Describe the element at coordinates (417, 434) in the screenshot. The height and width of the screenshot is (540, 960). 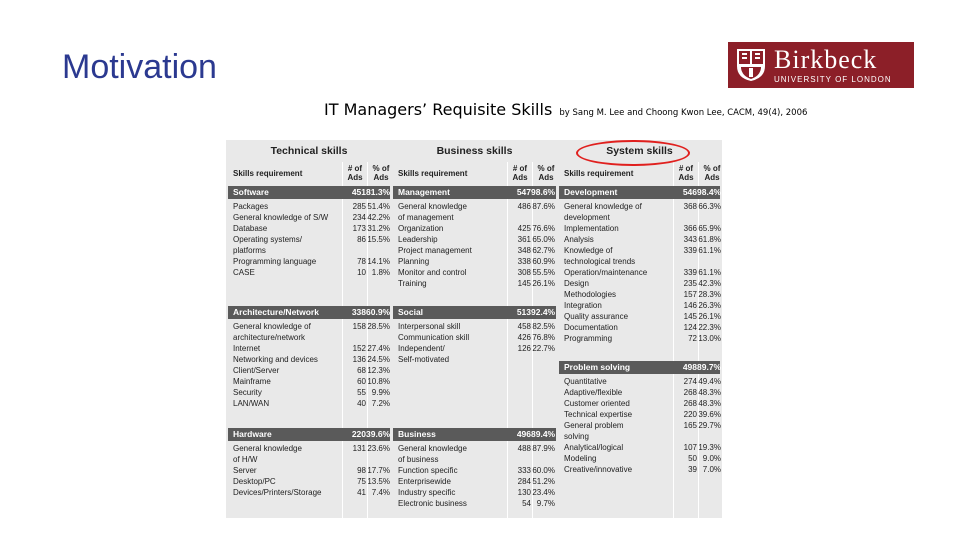
I see `category-name: Business` at that location.